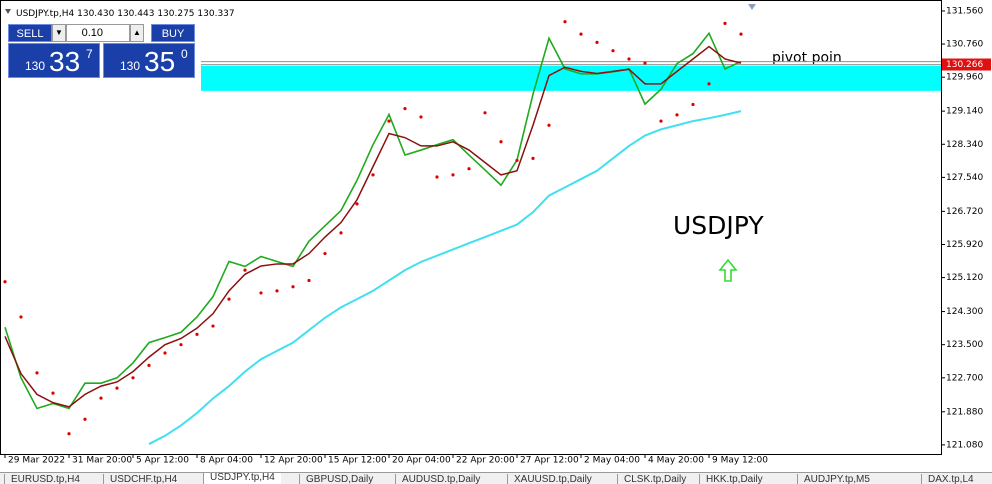 The width and height of the screenshot is (992, 484). Describe the element at coordinates (173, 33) in the screenshot. I see `buy-button: BUY` at that location.